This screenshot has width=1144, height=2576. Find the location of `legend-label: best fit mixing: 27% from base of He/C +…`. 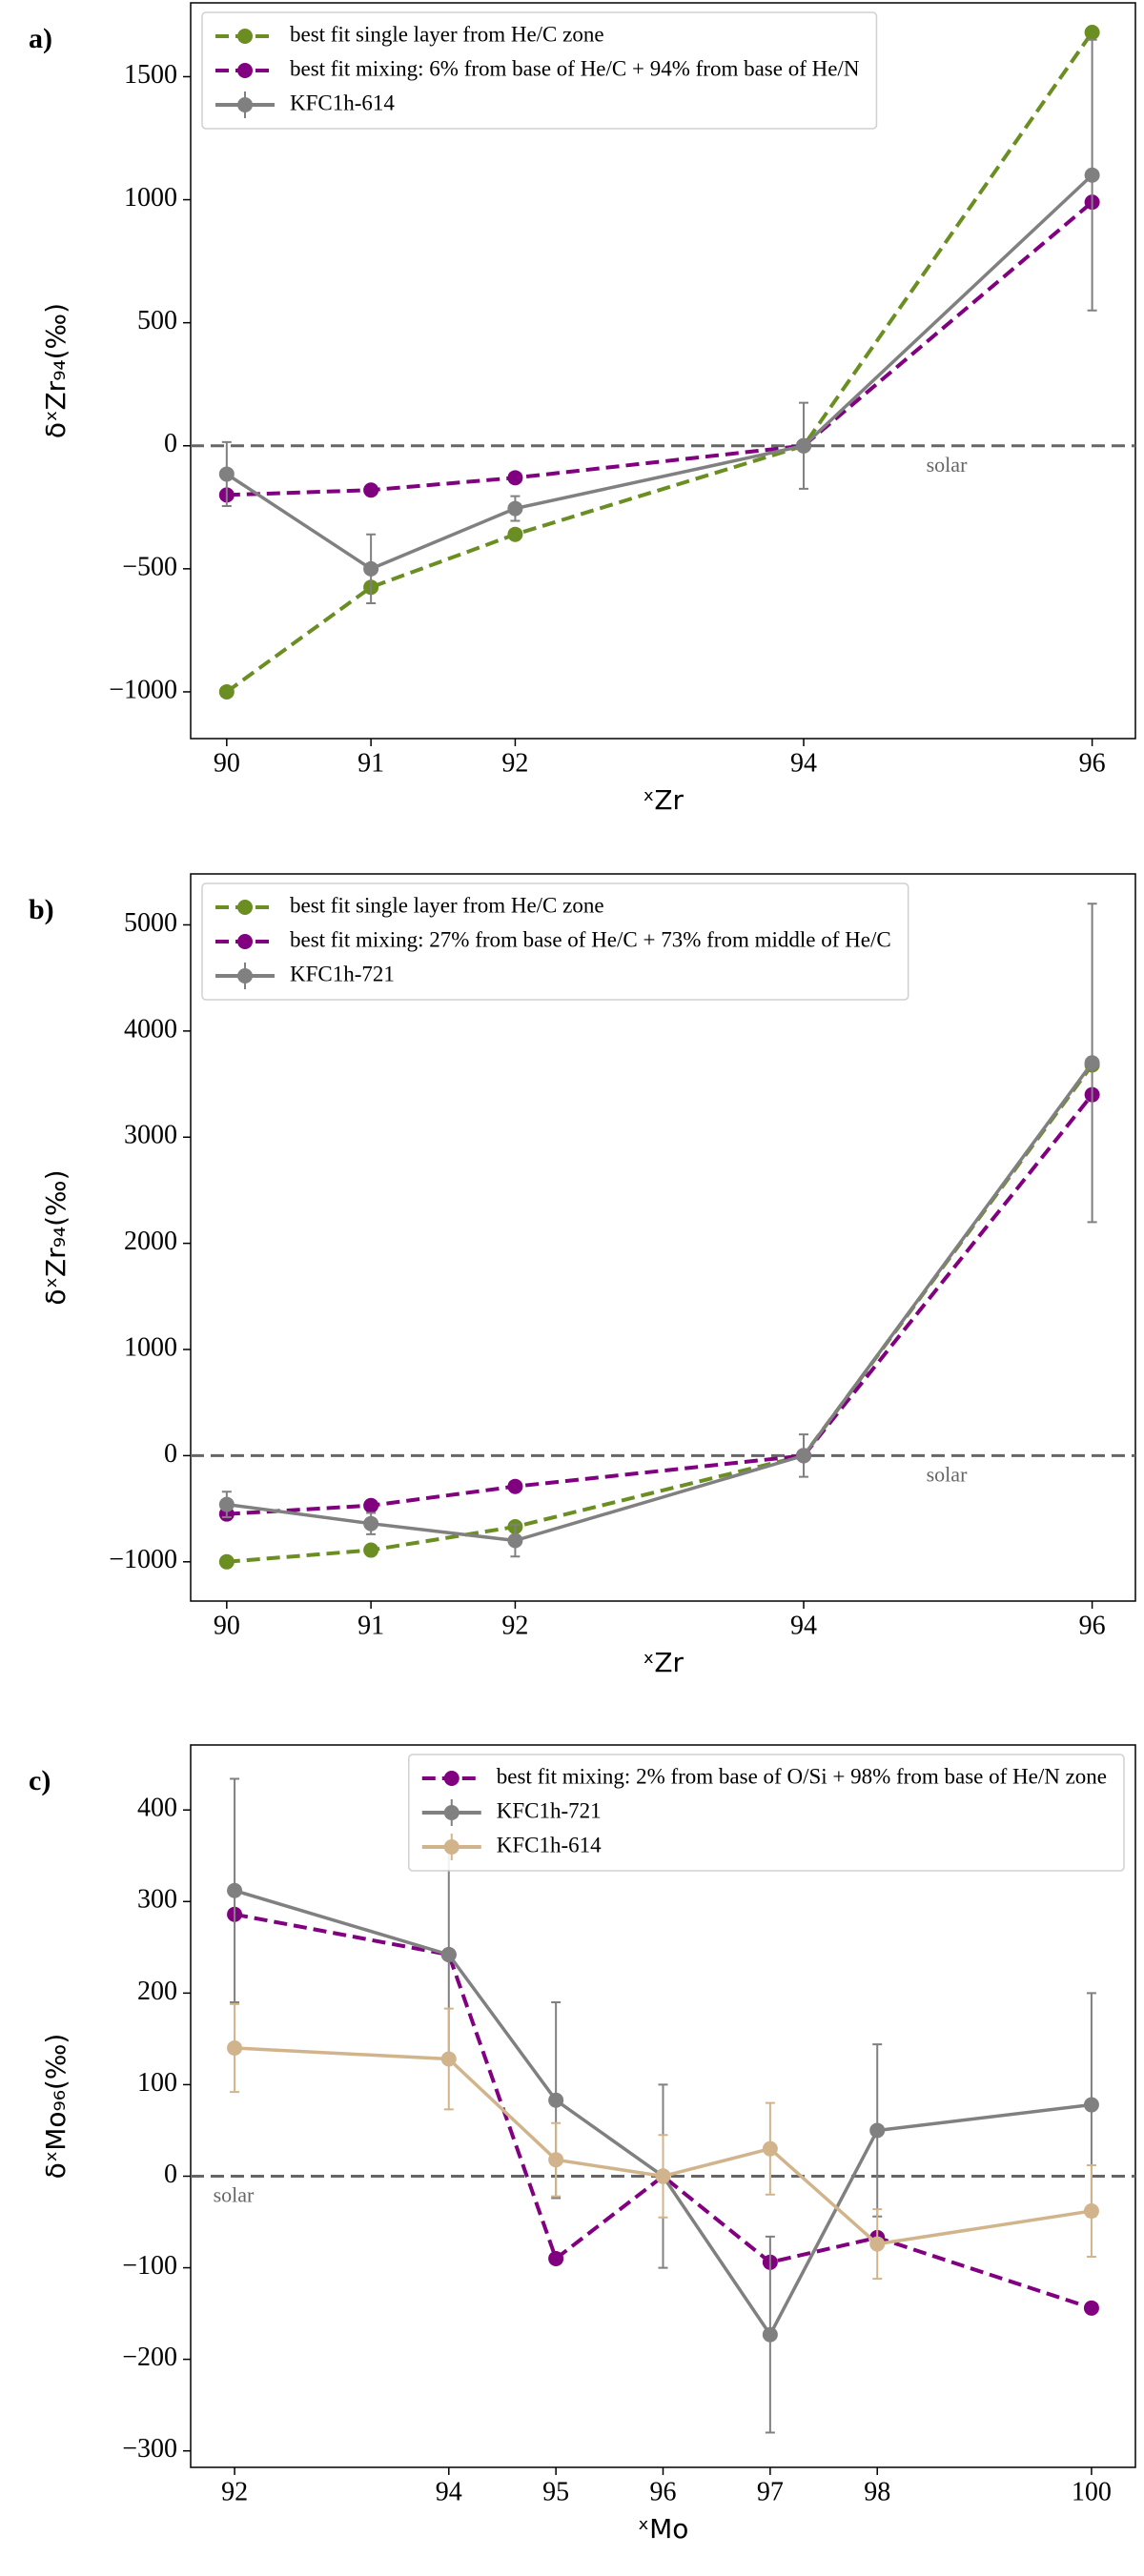

legend-label: best fit mixing: 27% from base of He/C +… is located at coordinates (591, 939).